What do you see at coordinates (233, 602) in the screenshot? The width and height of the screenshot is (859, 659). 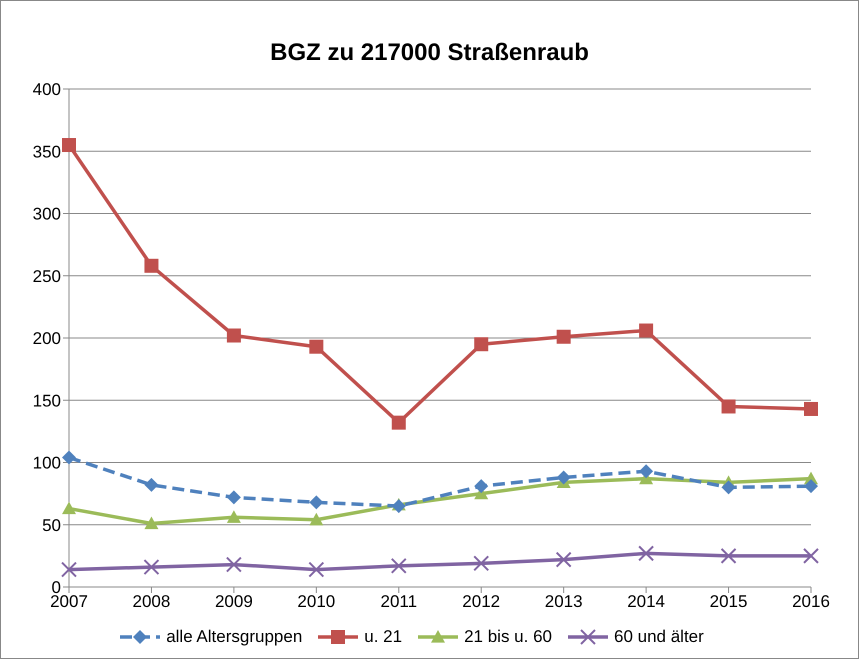 I see `x-tick-label: 2009` at bounding box center [233, 602].